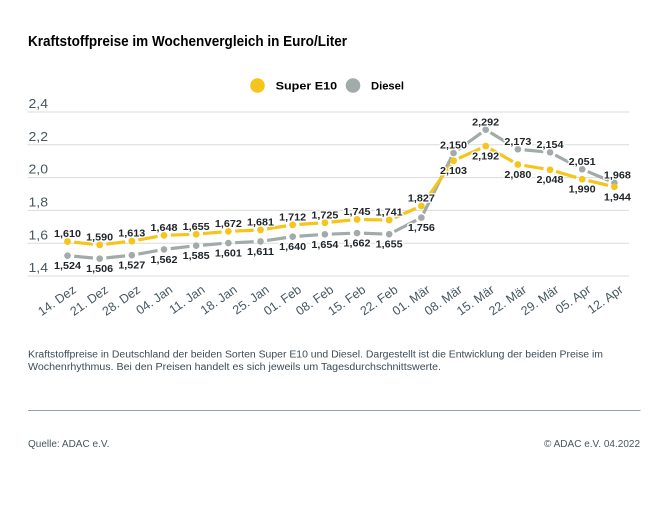  Describe the element at coordinates (68, 444) in the screenshot. I see `svg-text: Quelle: ADAC e.V.` at that location.